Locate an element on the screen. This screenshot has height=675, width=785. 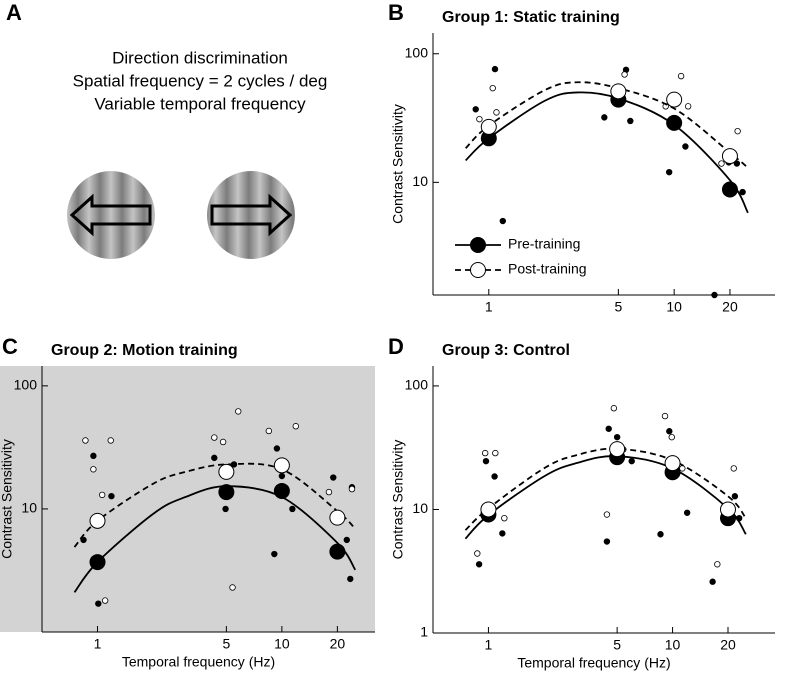
y-tick-label: 1 is located at coordinates (424, 632).